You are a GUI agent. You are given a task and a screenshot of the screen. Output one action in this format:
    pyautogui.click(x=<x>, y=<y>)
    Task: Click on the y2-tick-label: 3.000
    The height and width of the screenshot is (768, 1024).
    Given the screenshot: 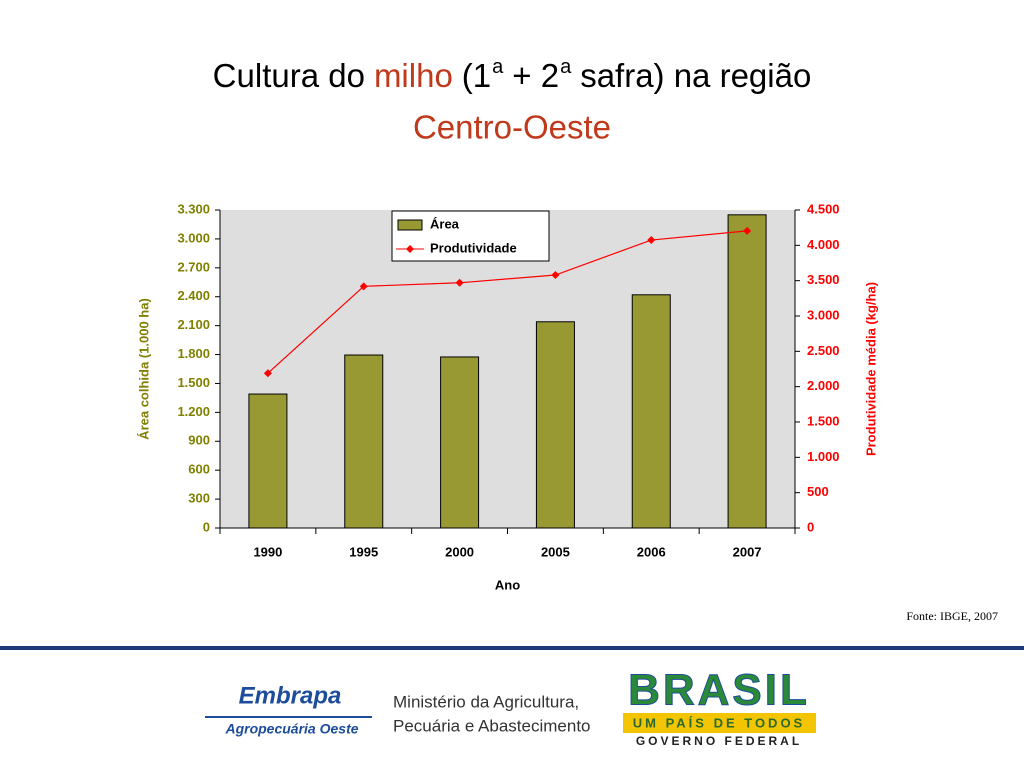 What is the action you would take?
    pyautogui.click(x=823, y=314)
    